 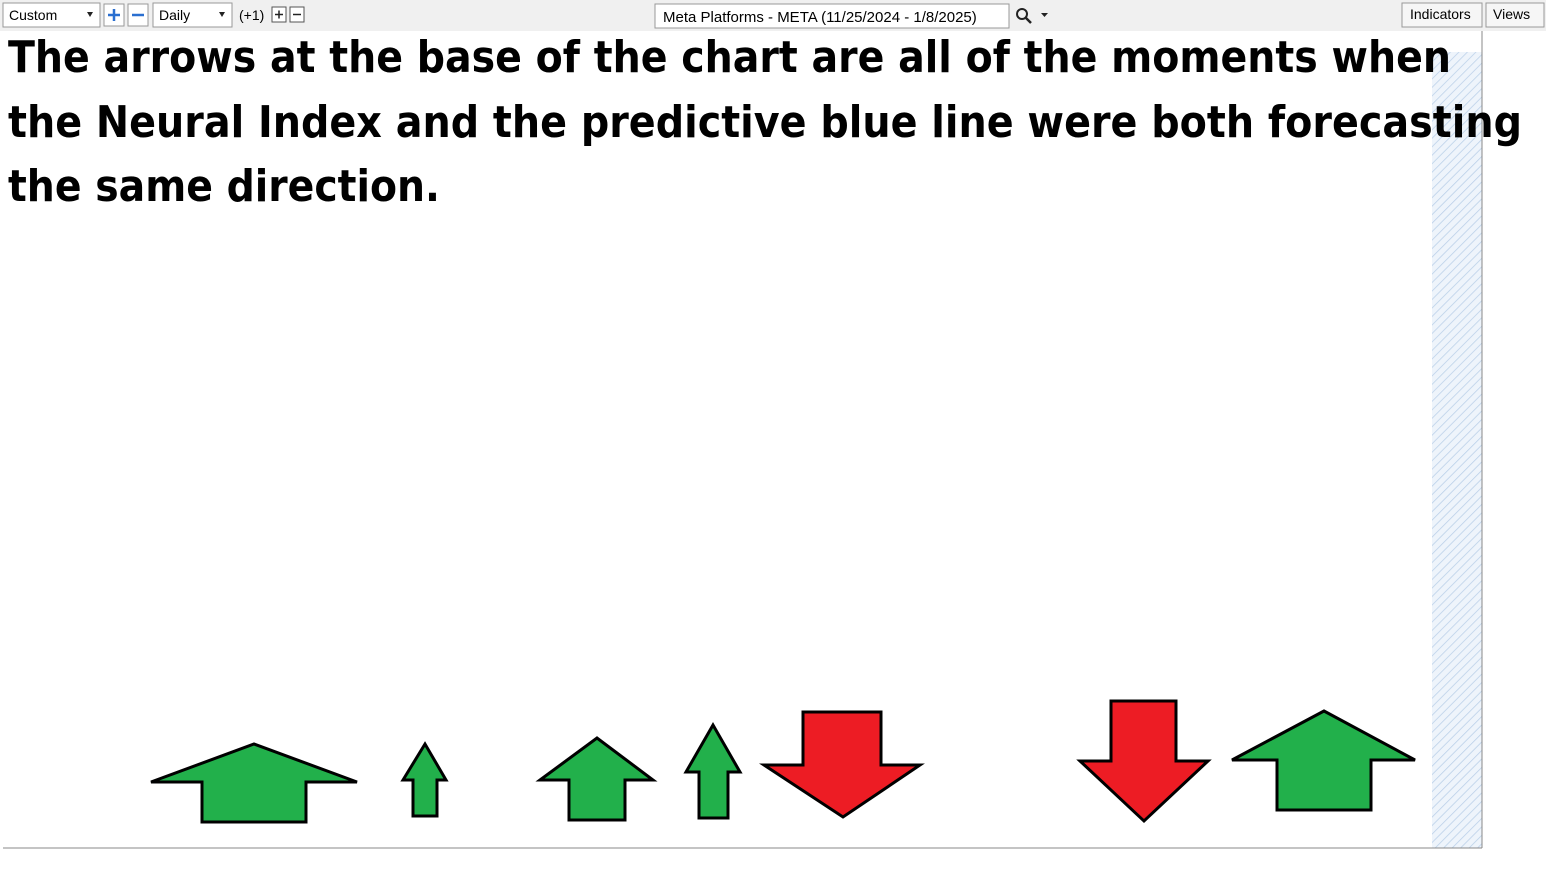 I want to click on annotation-line: the same direction., so click(x=224, y=186).